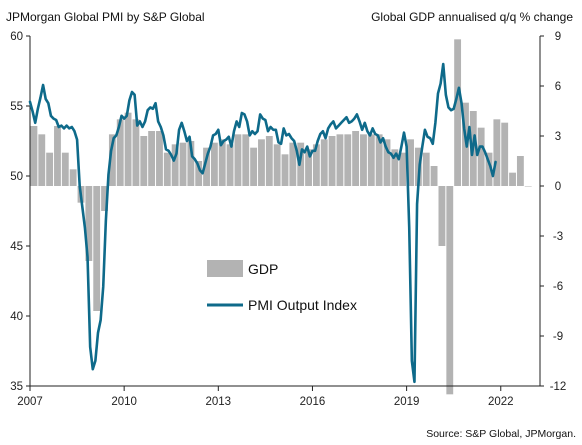 The height and width of the screenshot is (445, 582). Describe the element at coordinates (558, 237) in the screenshot. I see `right-axis-tick-label: -3` at that location.